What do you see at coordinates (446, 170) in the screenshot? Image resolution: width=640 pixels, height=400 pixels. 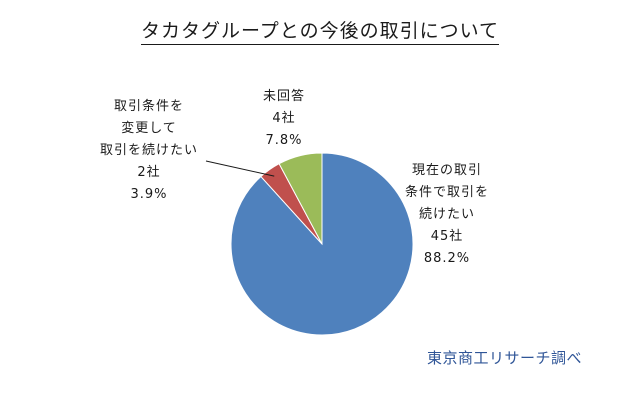 I see `slice-label-text-line: 現在の取引` at bounding box center [446, 170].